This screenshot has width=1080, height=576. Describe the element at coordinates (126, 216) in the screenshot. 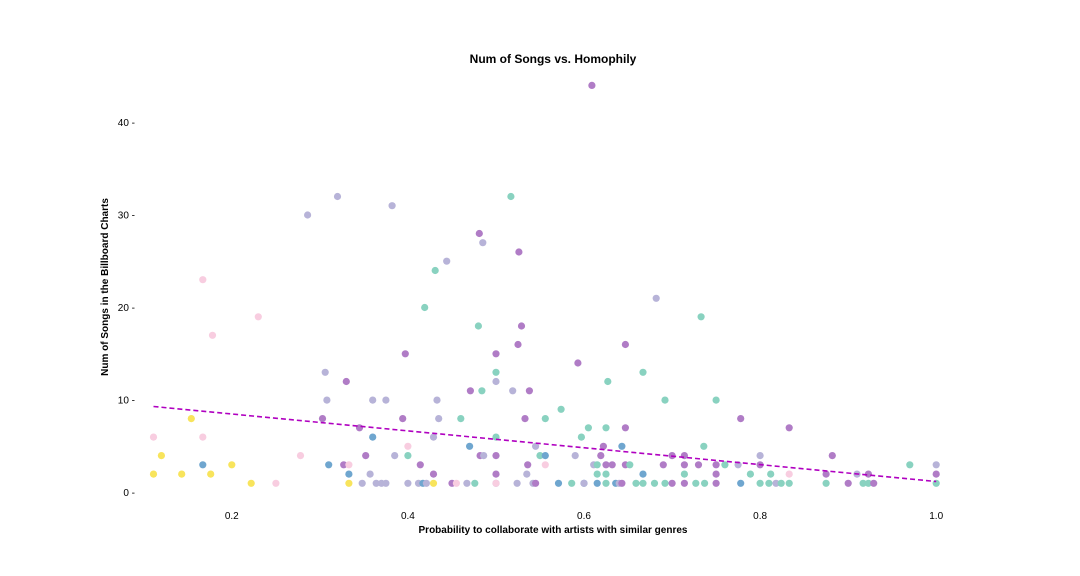

I see `y-tick-label: 30 -` at that location.